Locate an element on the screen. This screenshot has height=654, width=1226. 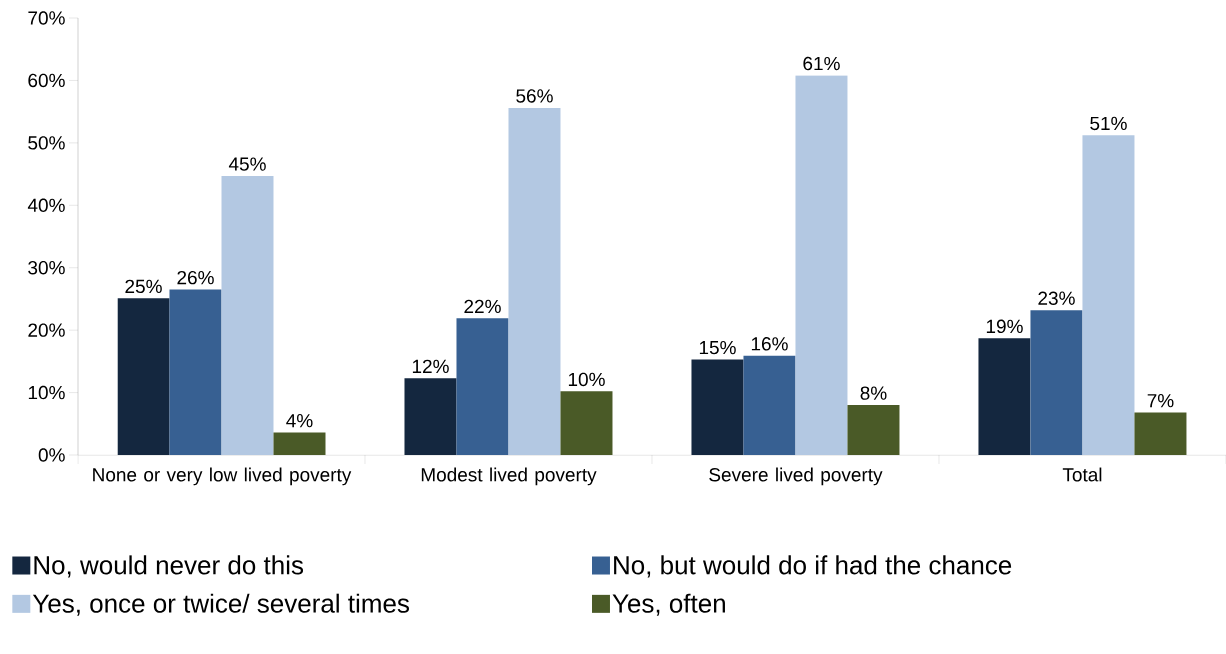
y-tick-label: 40% is located at coordinates (46, 205).